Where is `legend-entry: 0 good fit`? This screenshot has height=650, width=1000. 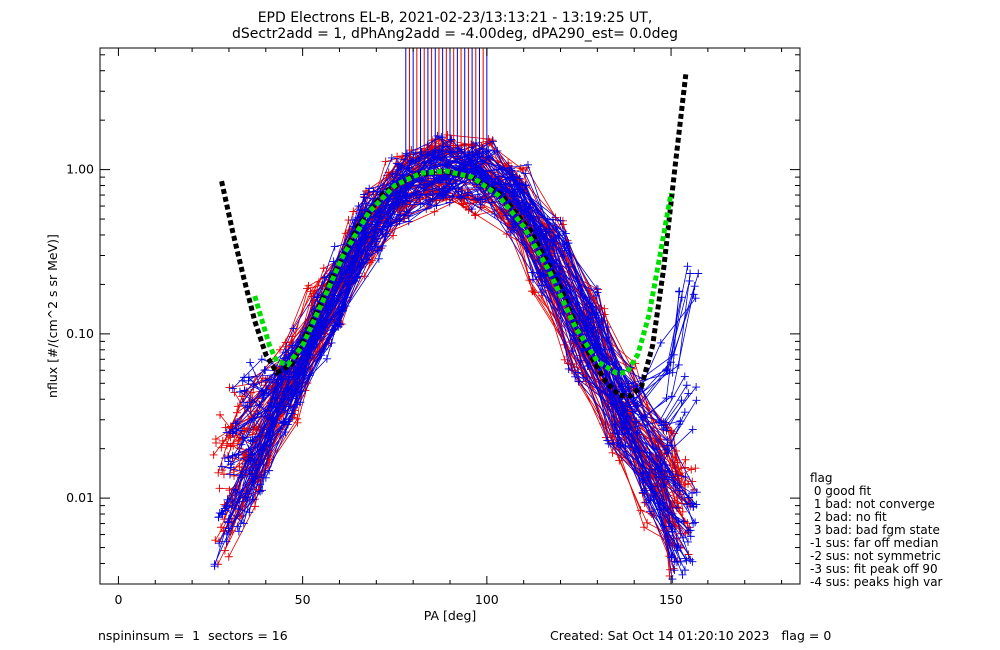
legend-entry: 0 good fit is located at coordinates (841, 491).